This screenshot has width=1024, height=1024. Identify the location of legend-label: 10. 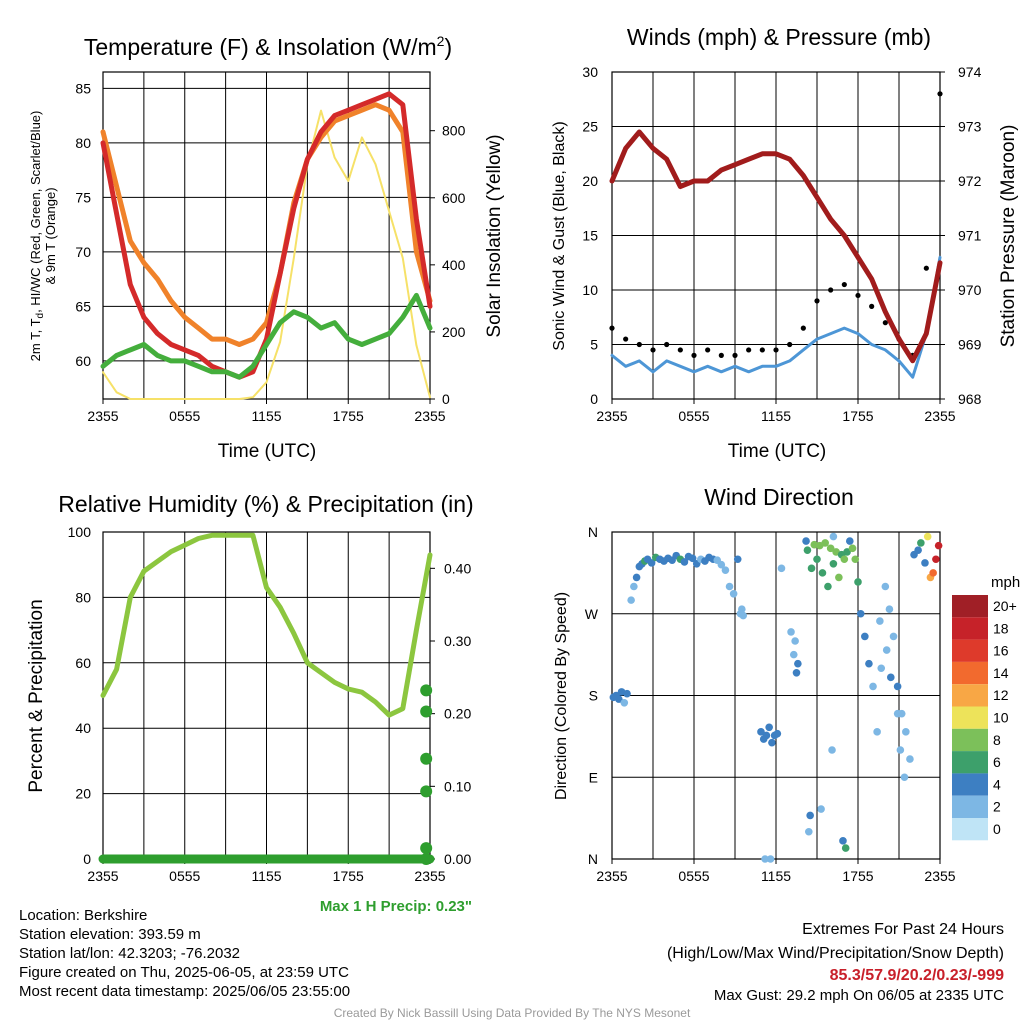
(1001, 718).